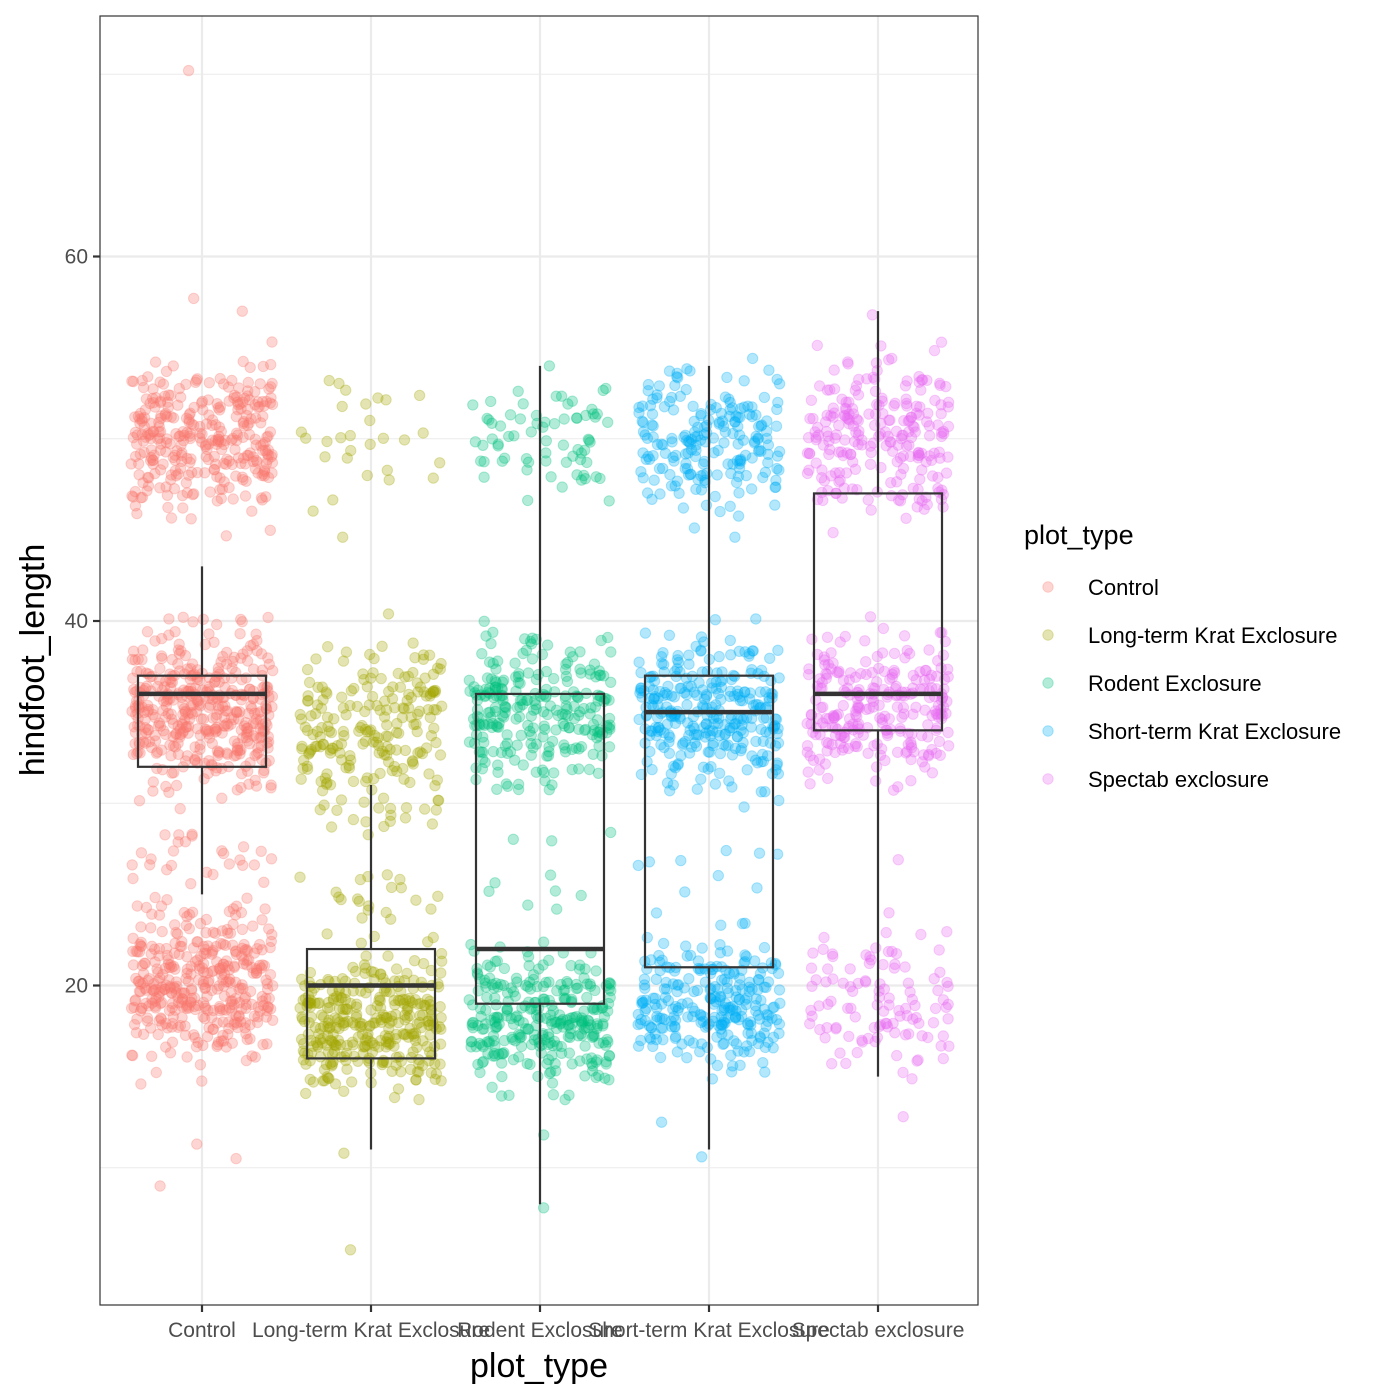 The image size is (1400, 1400). What do you see at coordinates (1048, 779) in the screenshot?
I see `legend-key` at bounding box center [1048, 779].